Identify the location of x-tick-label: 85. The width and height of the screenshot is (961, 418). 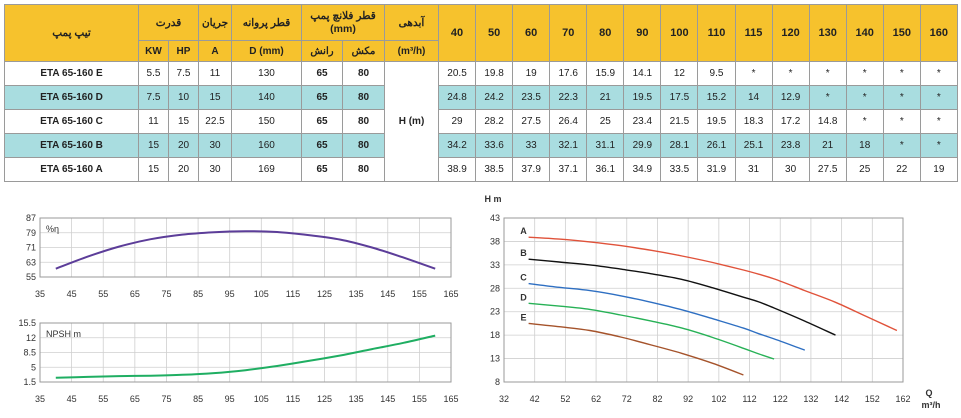
(198, 294).